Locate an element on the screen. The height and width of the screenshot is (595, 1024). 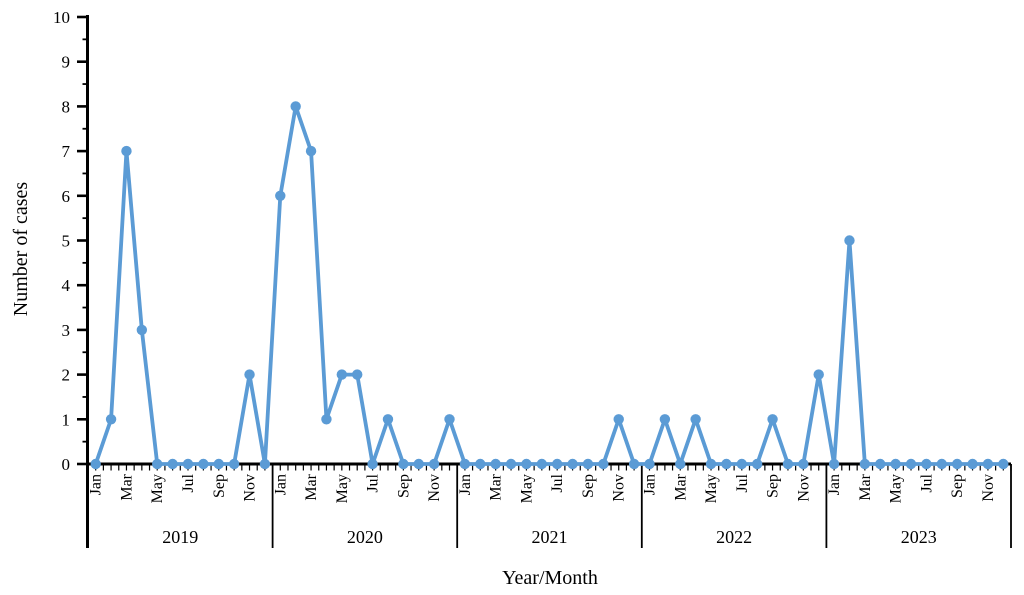
y-tick-label: 9 is located at coordinates (66, 62).